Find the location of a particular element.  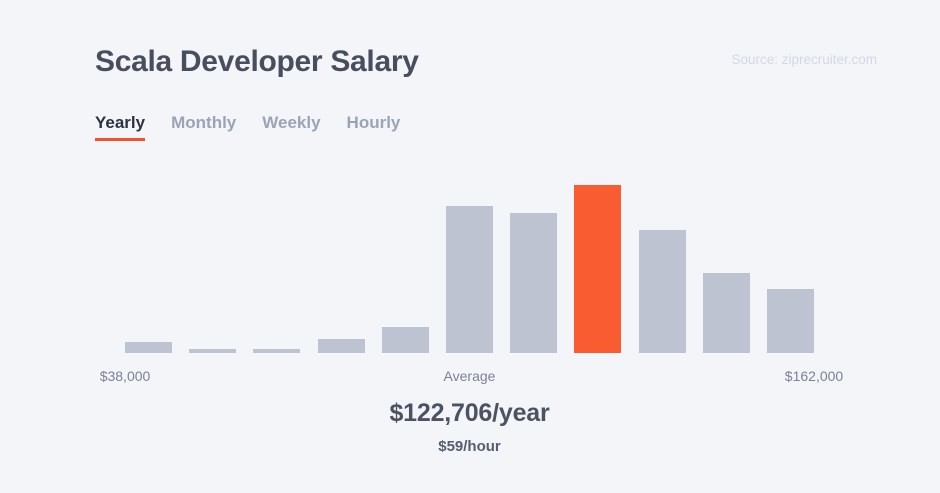

bar-highlighted-average is located at coordinates (598, 269).